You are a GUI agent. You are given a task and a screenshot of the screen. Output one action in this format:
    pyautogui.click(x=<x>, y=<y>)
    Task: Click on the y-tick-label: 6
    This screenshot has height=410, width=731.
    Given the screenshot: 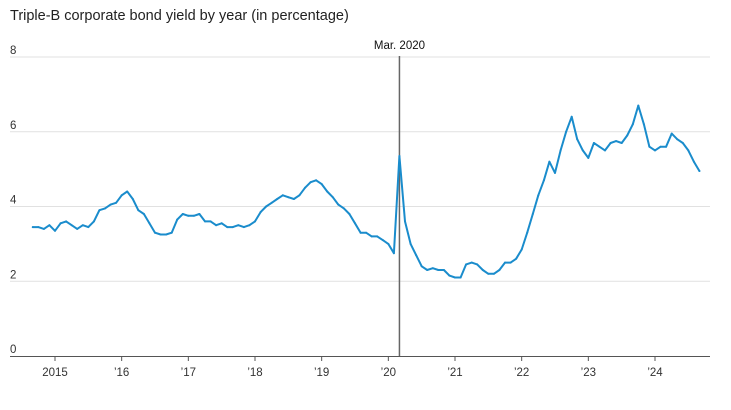 What is the action you would take?
    pyautogui.click(x=13, y=126)
    